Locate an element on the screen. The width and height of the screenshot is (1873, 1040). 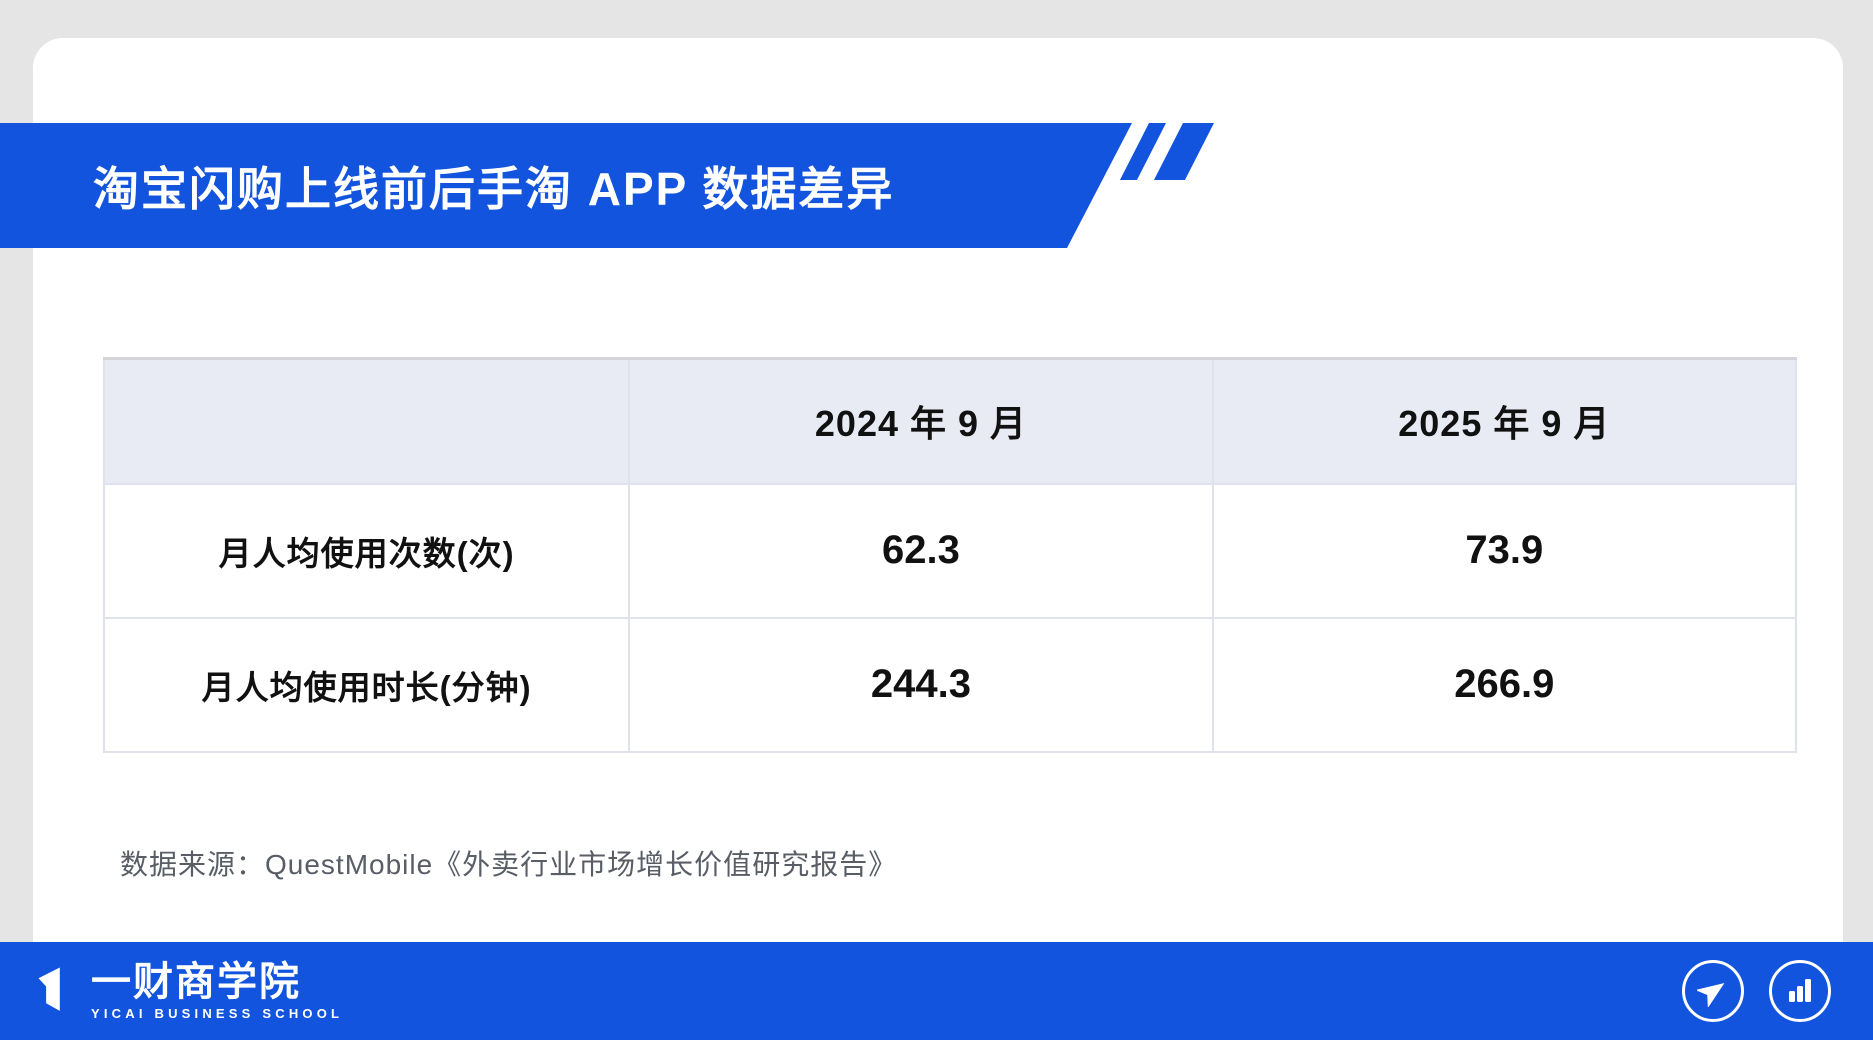
value-usage-times-2025: 73.9 is located at coordinates (1504, 550).